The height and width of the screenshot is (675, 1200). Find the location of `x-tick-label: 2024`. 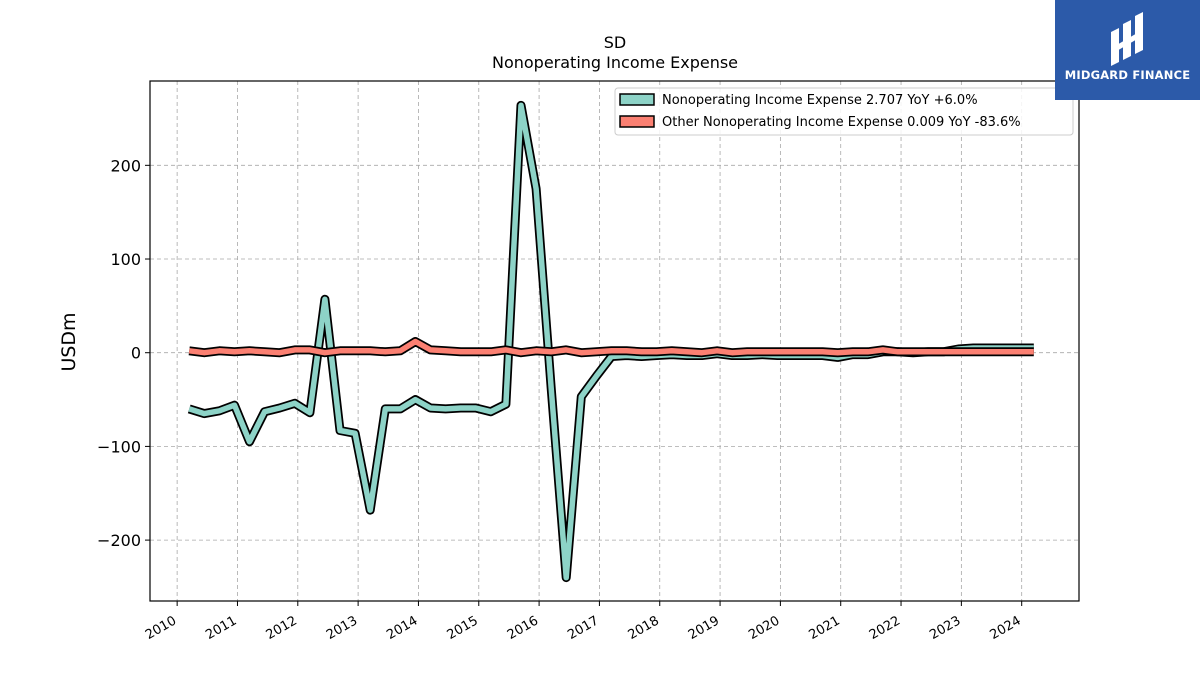

x-tick-label: 2024 is located at coordinates (1006, 628).